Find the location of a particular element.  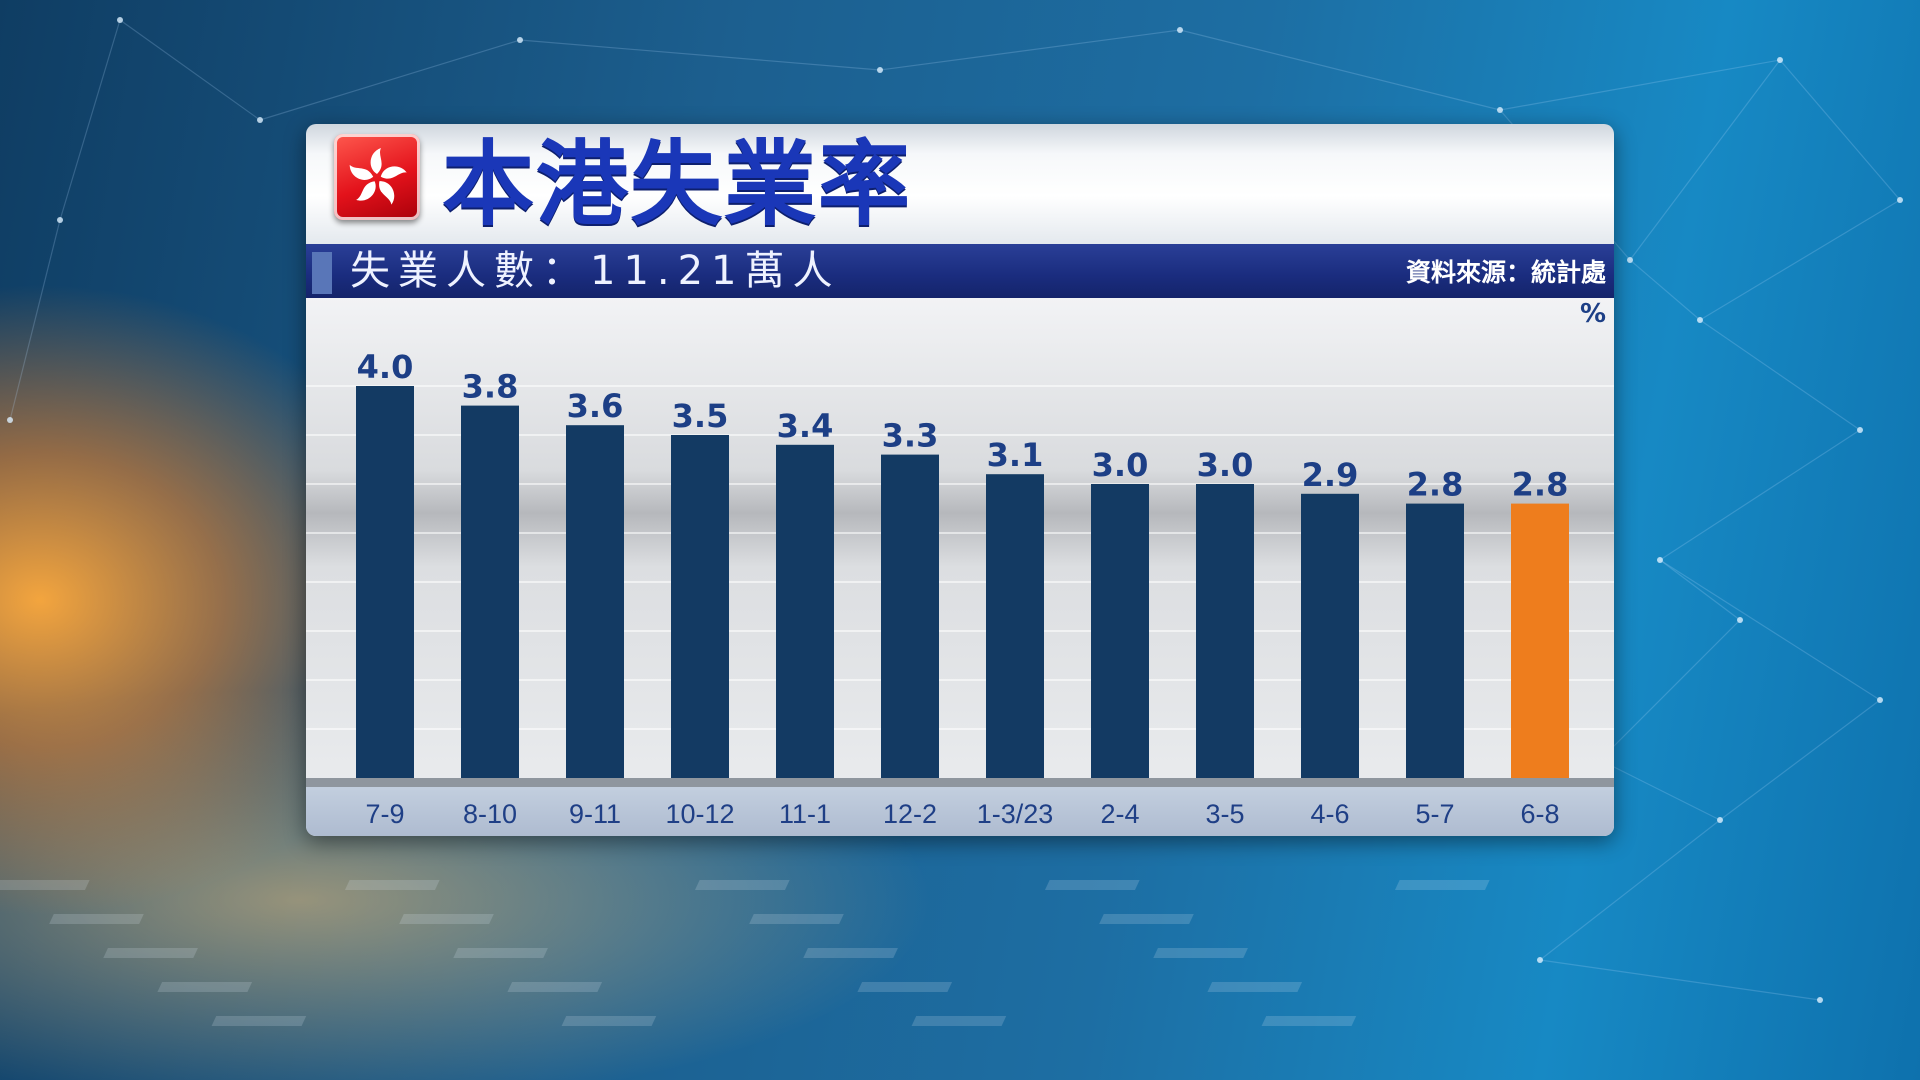

data-label: 2.9 is located at coordinates (1330, 475).